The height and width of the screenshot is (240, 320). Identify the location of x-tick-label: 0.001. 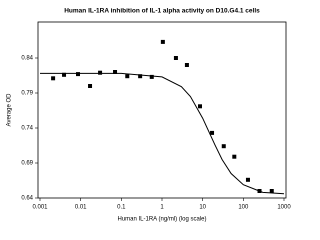
(40, 208).